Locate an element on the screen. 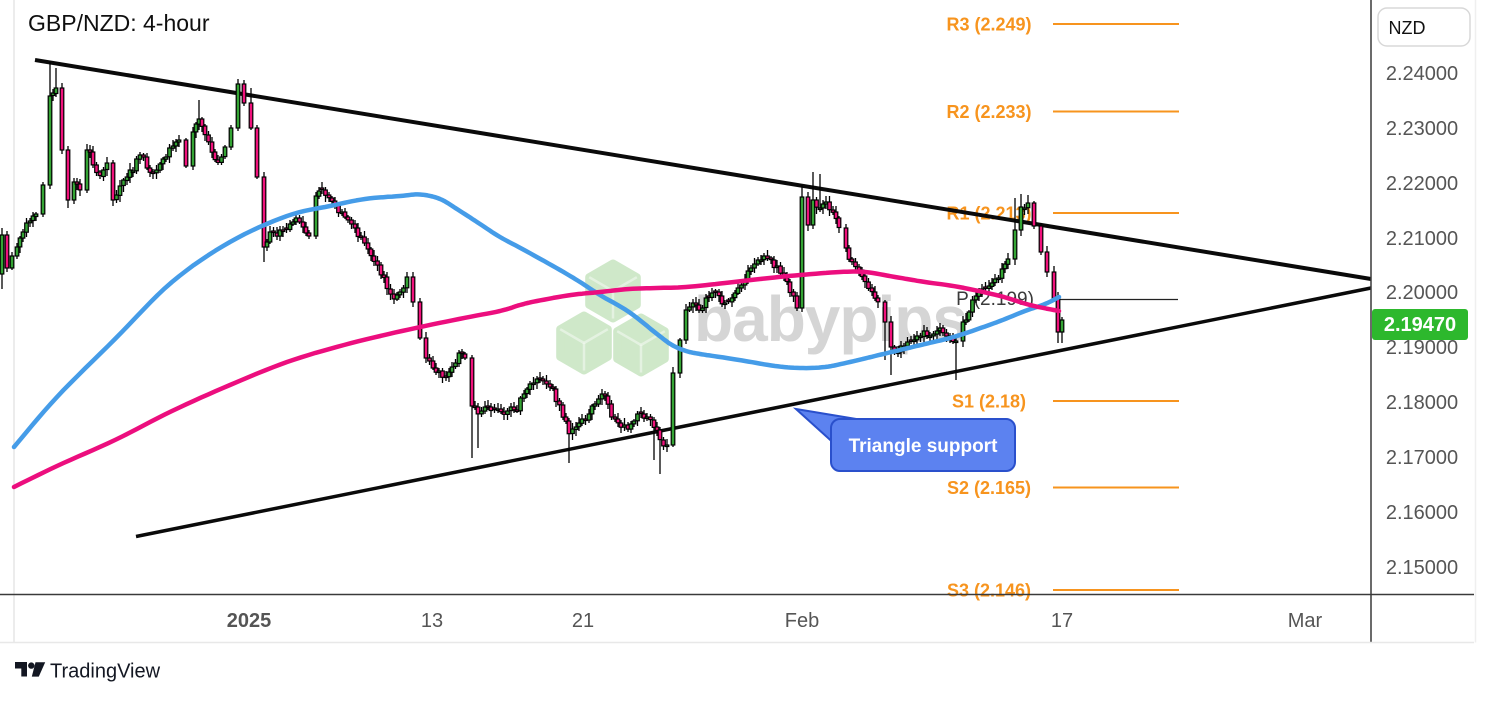 This screenshot has height=702, width=1491. svg-text: 2.20000 is located at coordinates (1422, 293).